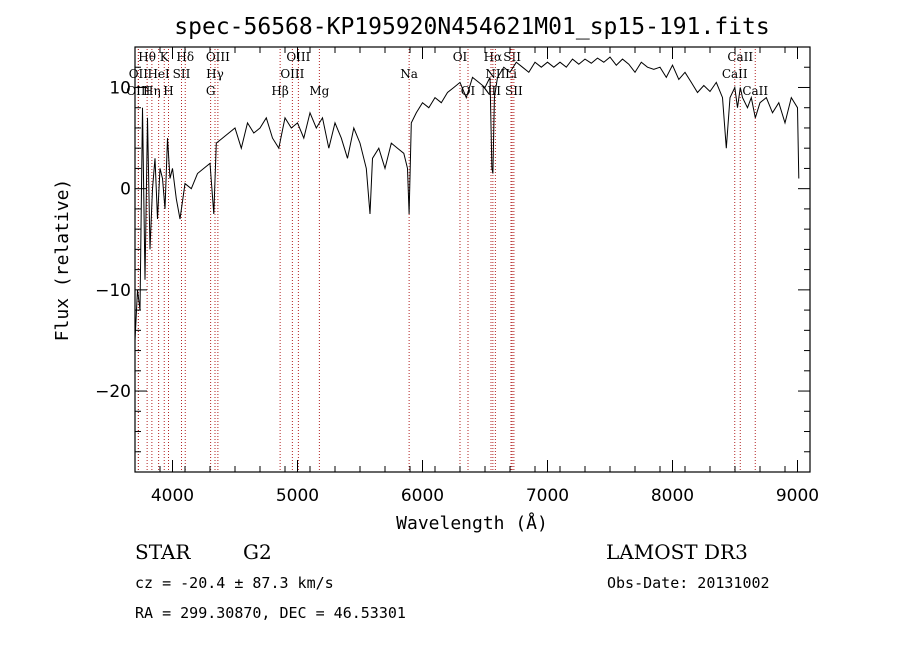  I want to click on line-marker-label-4: HeI, so click(158, 74).